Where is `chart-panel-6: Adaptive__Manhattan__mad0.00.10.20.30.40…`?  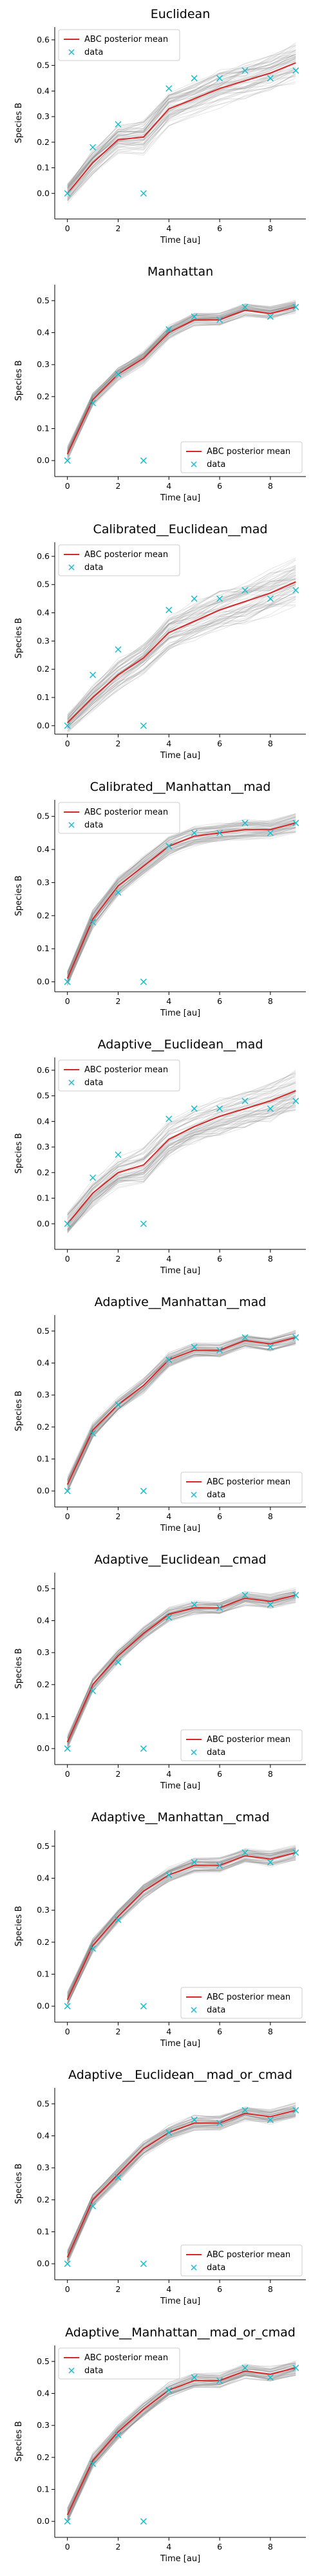
chart-panel-6: Adaptive__Manhattan__mad0.00.10.20.30.40… is located at coordinates (160, 1414).